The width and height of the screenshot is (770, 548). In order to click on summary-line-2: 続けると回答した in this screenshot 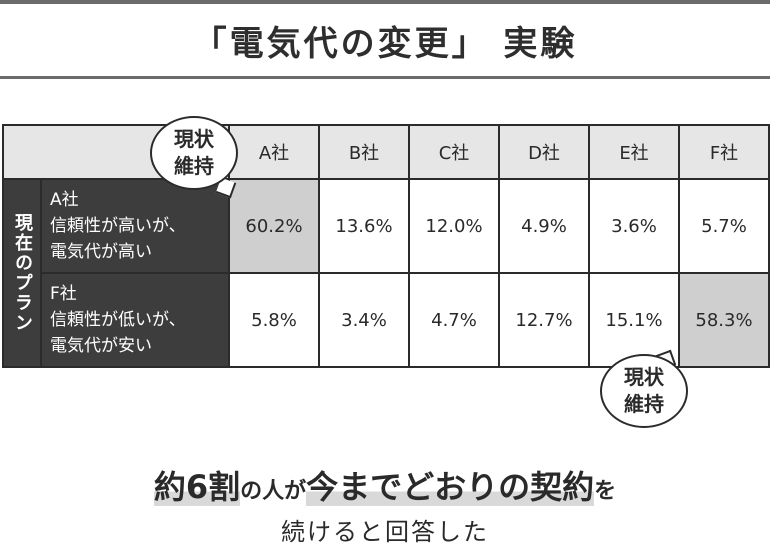, I will do `click(385, 532)`.